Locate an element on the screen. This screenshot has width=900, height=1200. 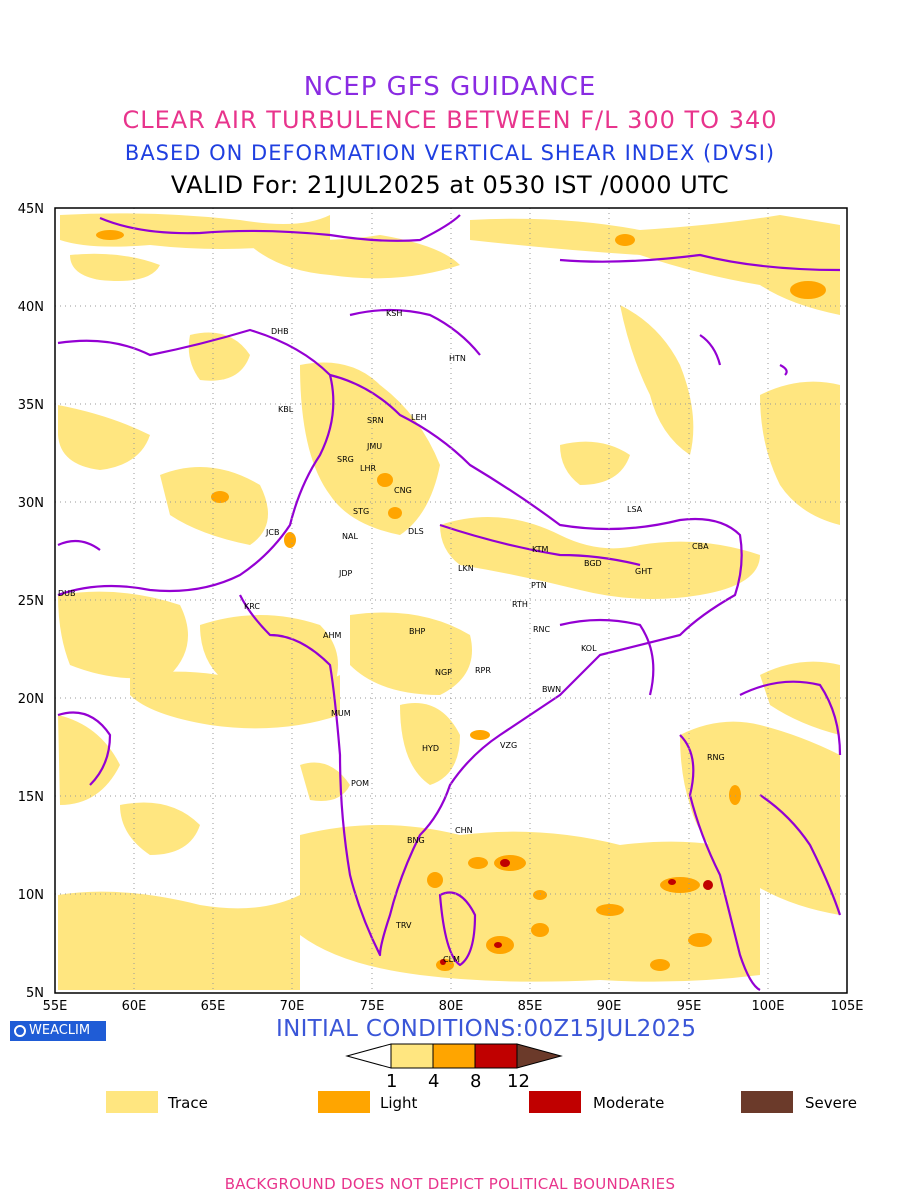
station-label: LKN is located at coordinates (466, 568).